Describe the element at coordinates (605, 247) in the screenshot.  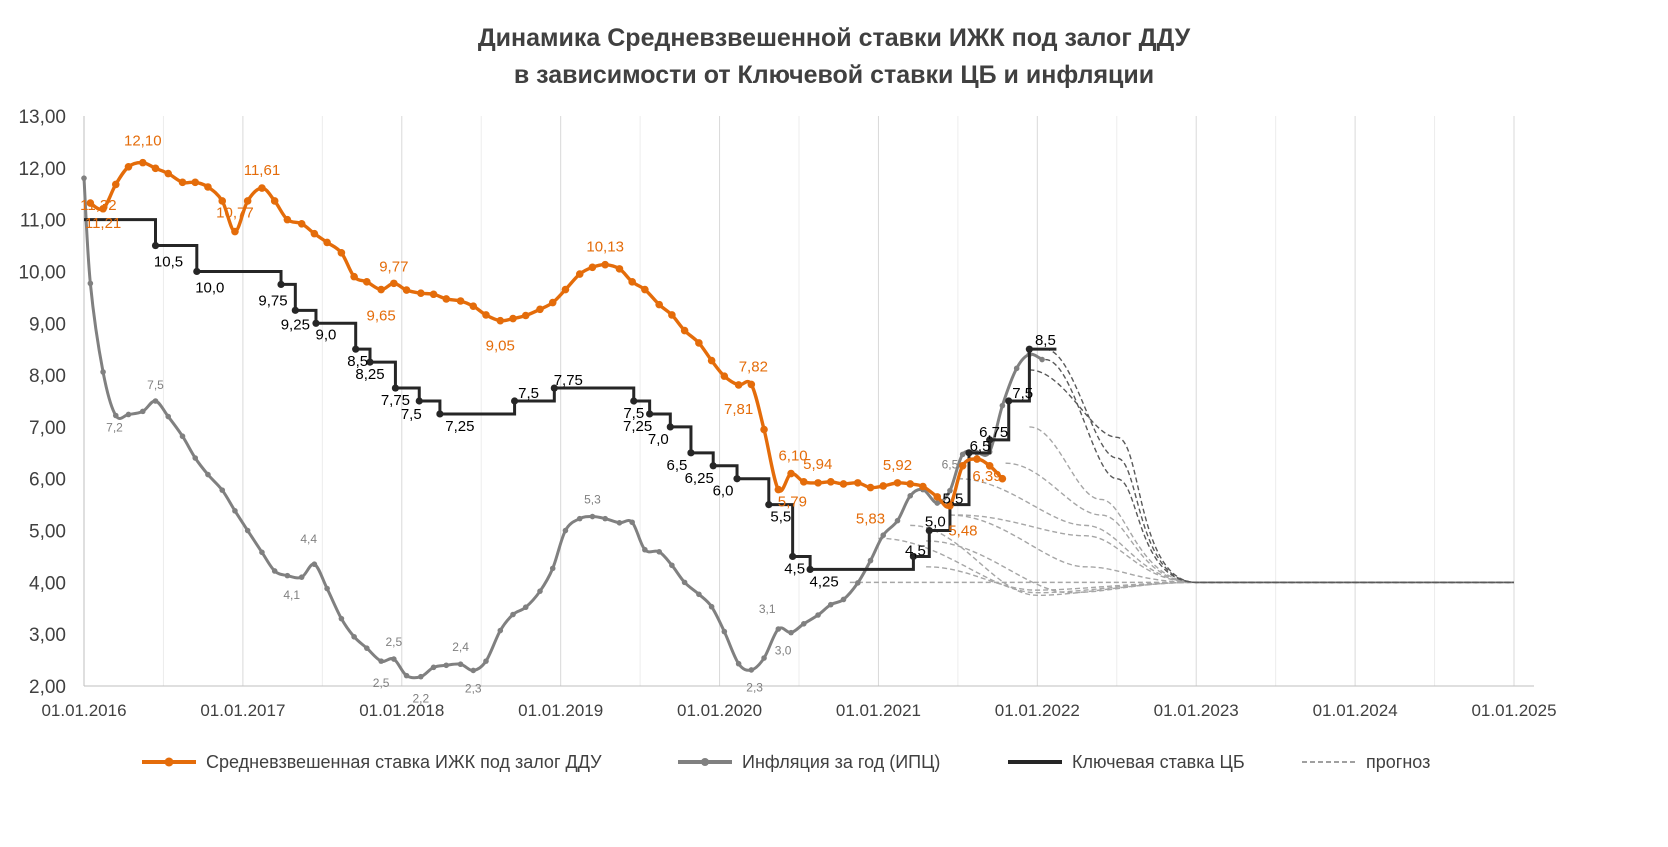
I see `mortgage-data-label: 10,13` at that location.